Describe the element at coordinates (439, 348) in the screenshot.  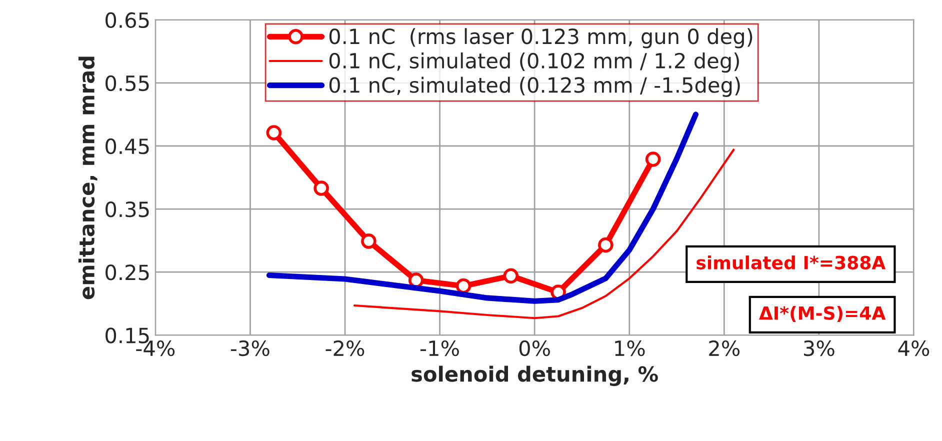
I see `x-tick-label: -1%` at that location.